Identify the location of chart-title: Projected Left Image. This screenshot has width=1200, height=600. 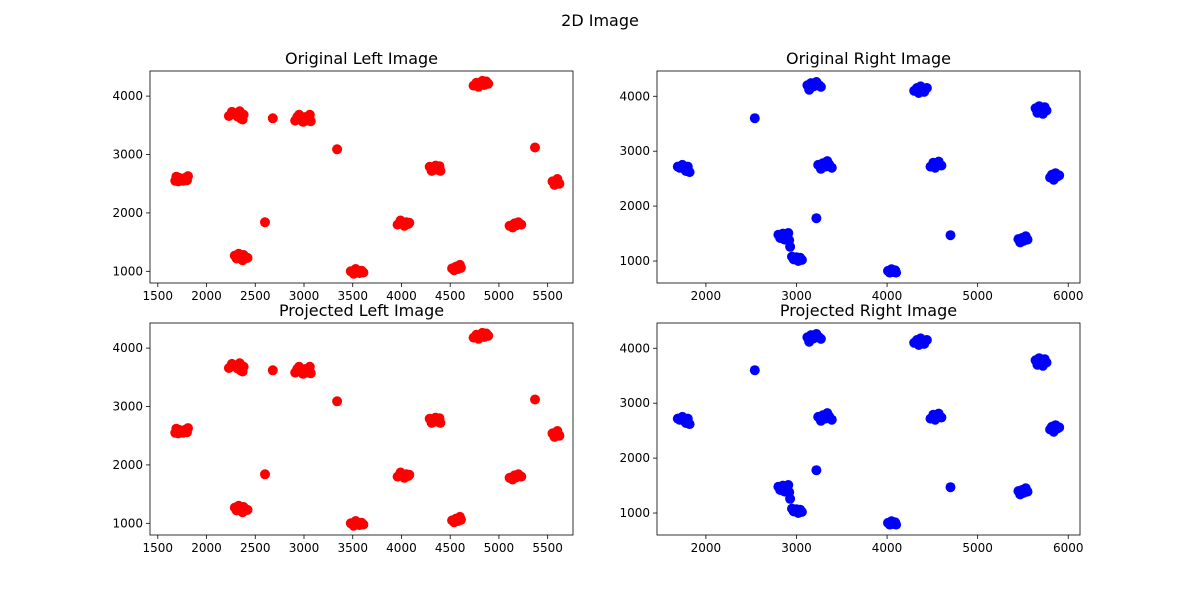
(361, 310).